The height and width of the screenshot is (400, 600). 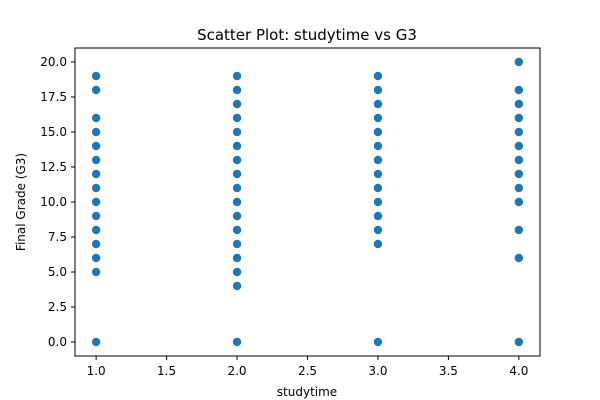 What do you see at coordinates (57, 237) in the screenshot?
I see `y-tick-label: 7.5` at bounding box center [57, 237].